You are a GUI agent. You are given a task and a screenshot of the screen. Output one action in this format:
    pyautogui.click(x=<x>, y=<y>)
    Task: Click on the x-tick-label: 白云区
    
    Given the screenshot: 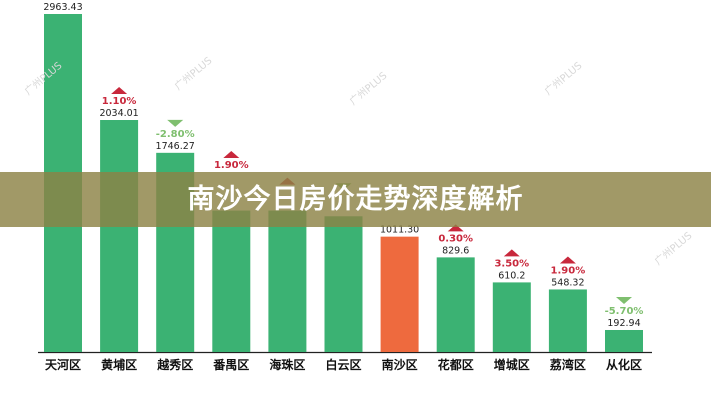 What is the action you would take?
    pyautogui.click(x=343, y=364)
    